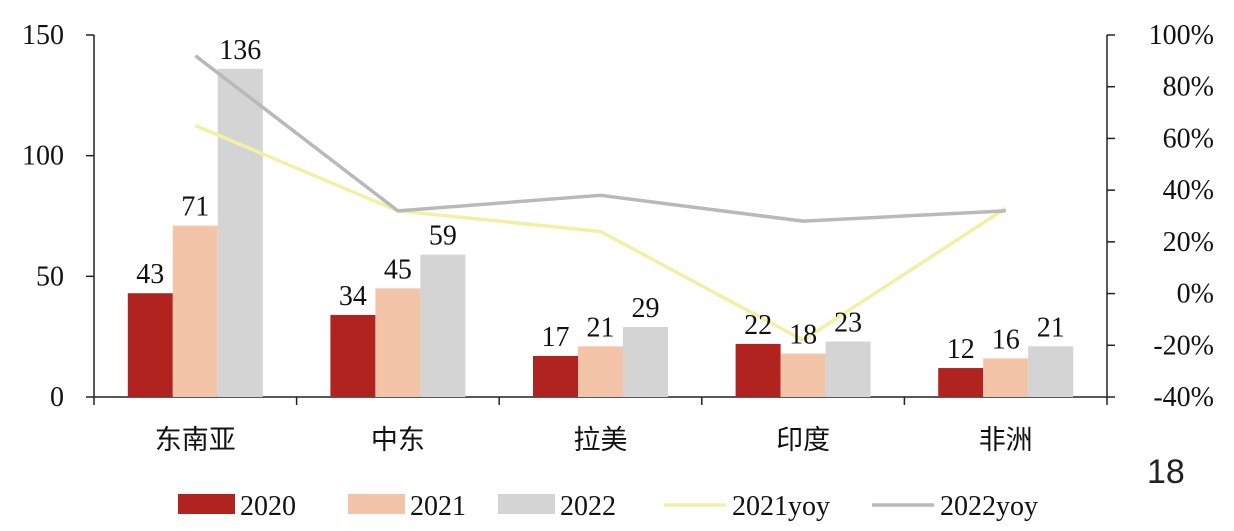 Image resolution: width=1234 pixels, height=531 pixels. What do you see at coordinates (43, 156) in the screenshot?
I see `left-tick-label: 100` at bounding box center [43, 156].